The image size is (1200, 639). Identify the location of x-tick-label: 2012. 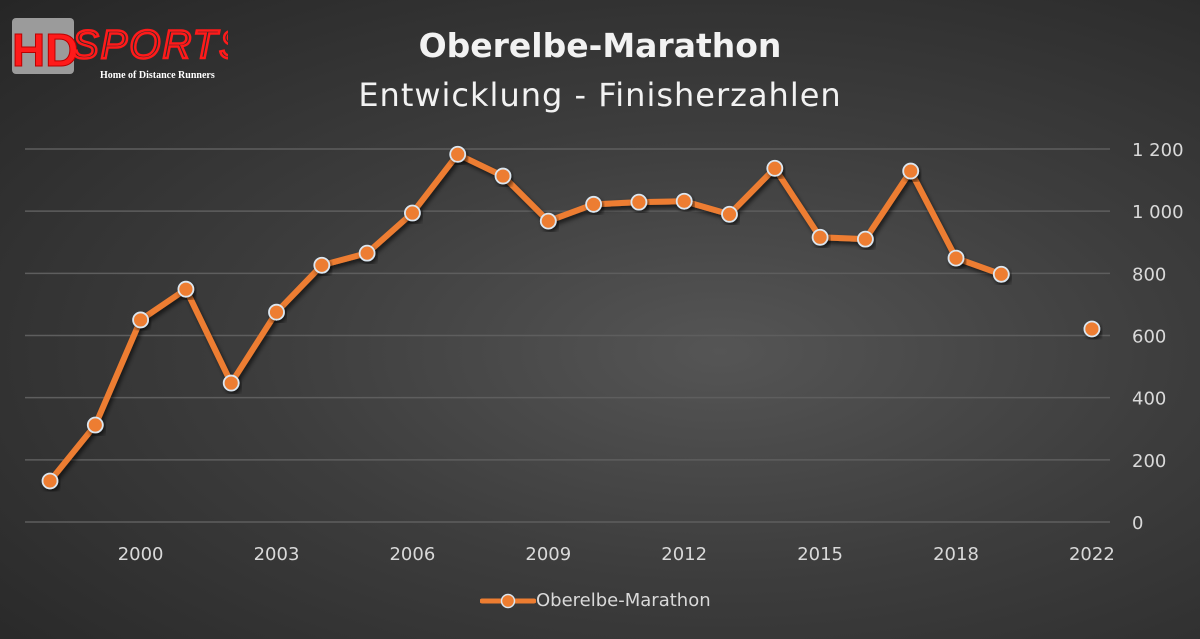
(684, 554).